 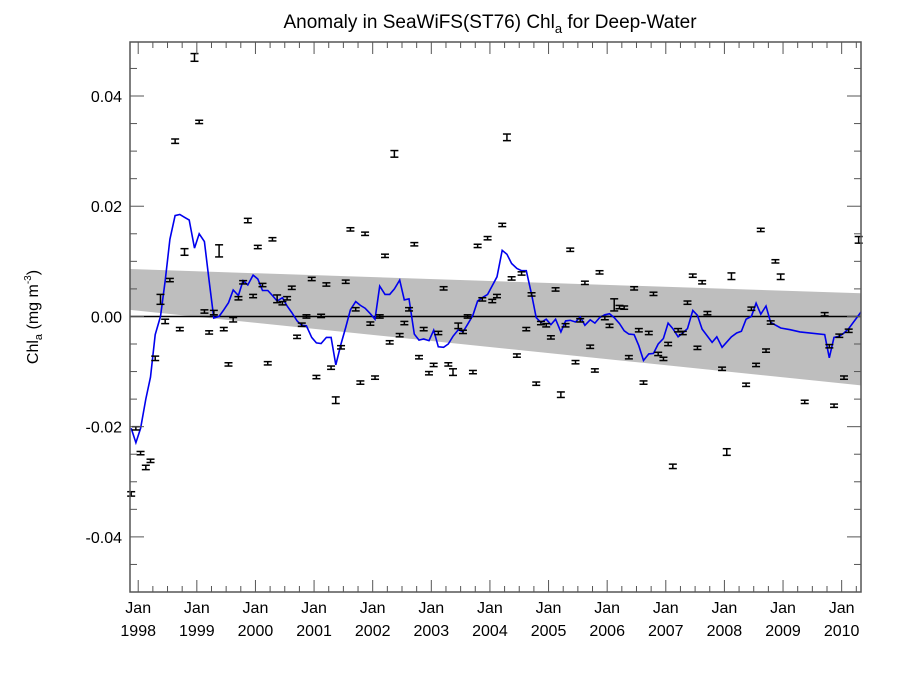 What do you see at coordinates (666, 631) in the screenshot?
I see `x-tick-label-year: 2007` at bounding box center [666, 631].